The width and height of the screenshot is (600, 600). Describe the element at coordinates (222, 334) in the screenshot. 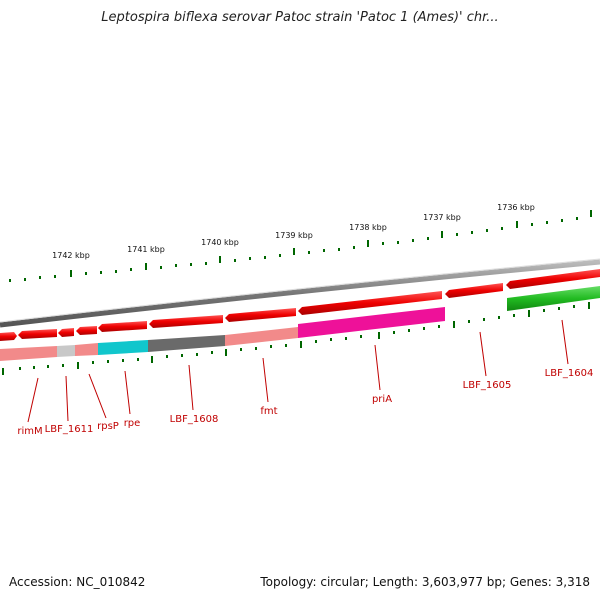

I see `gene-class-band` at that location.